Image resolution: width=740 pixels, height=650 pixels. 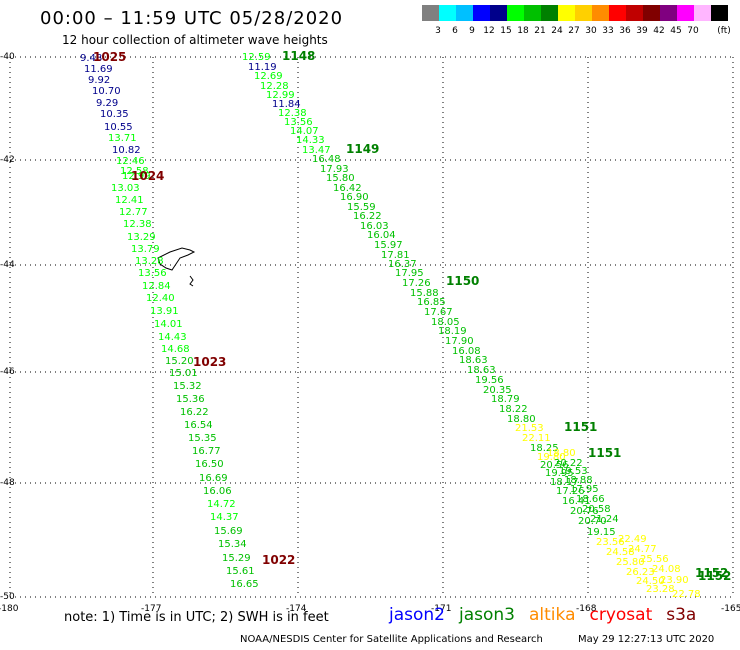 What do you see at coordinates (183, 373) in the screenshot?
I see `wave-height-reading: 15.01` at bounding box center [183, 373].